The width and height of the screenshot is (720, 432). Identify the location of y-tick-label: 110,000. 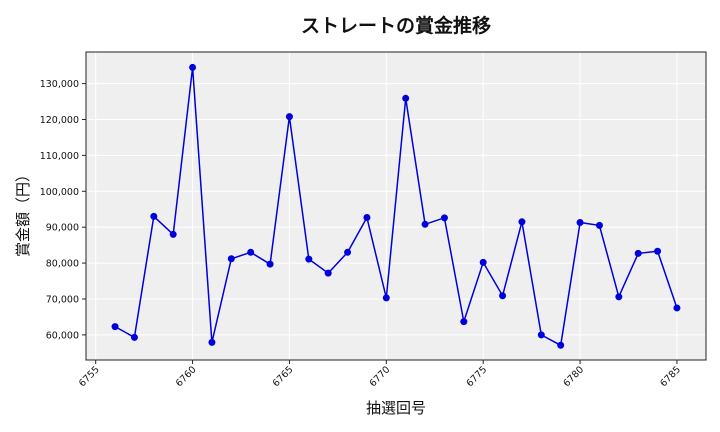
(59, 156).